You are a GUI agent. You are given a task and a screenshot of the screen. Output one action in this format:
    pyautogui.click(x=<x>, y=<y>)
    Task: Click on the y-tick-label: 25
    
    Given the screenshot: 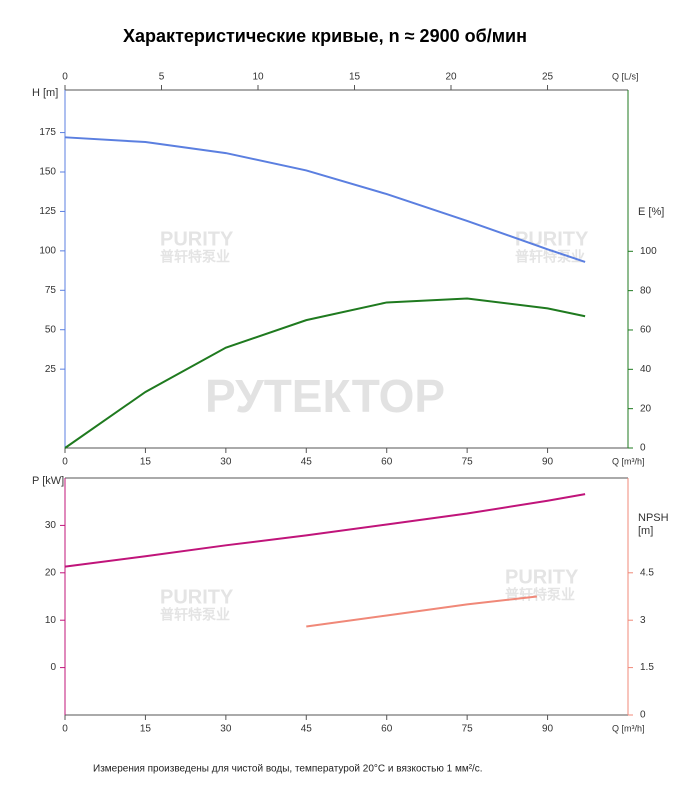 What is the action you would take?
    pyautogui.click(x=51, y=369)
    